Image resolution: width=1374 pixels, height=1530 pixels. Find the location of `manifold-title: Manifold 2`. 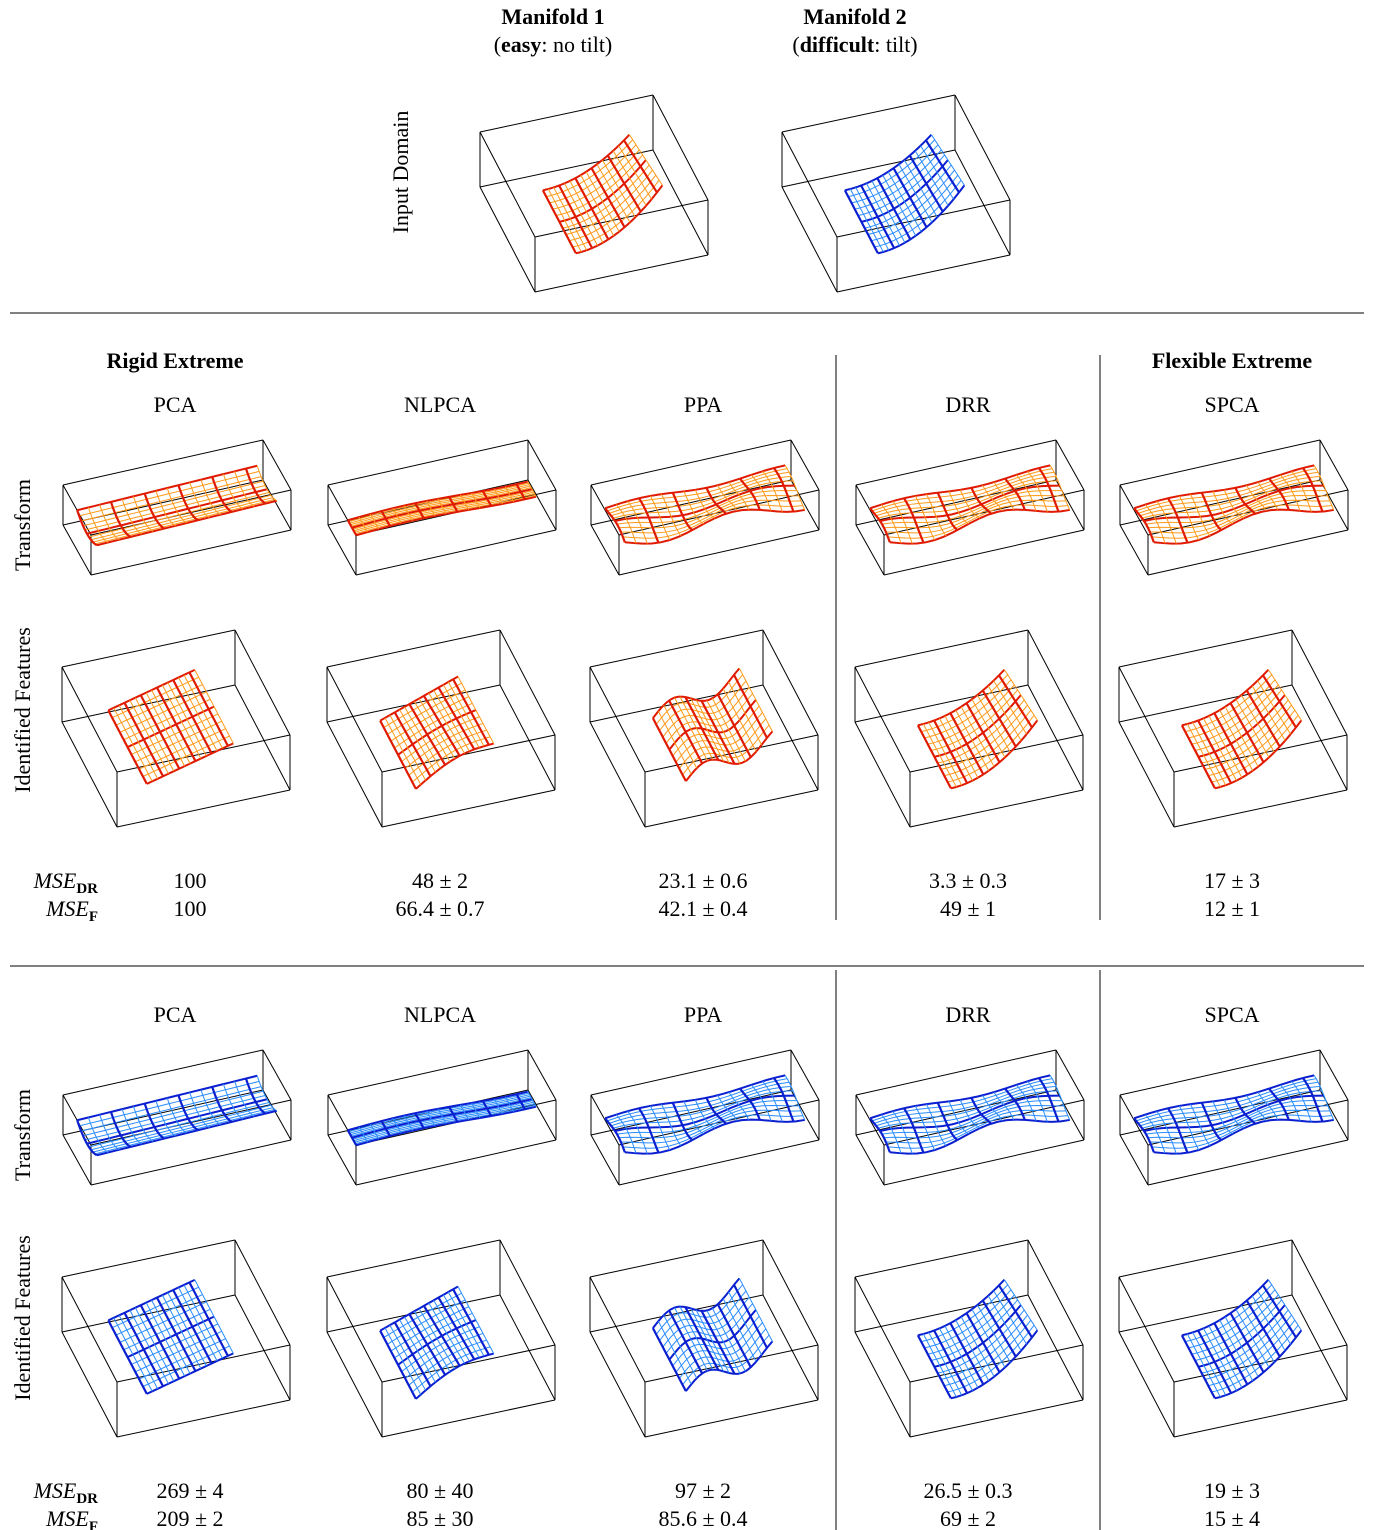

manifold-title: Manifold 2 is located at coordinates (854, 16).